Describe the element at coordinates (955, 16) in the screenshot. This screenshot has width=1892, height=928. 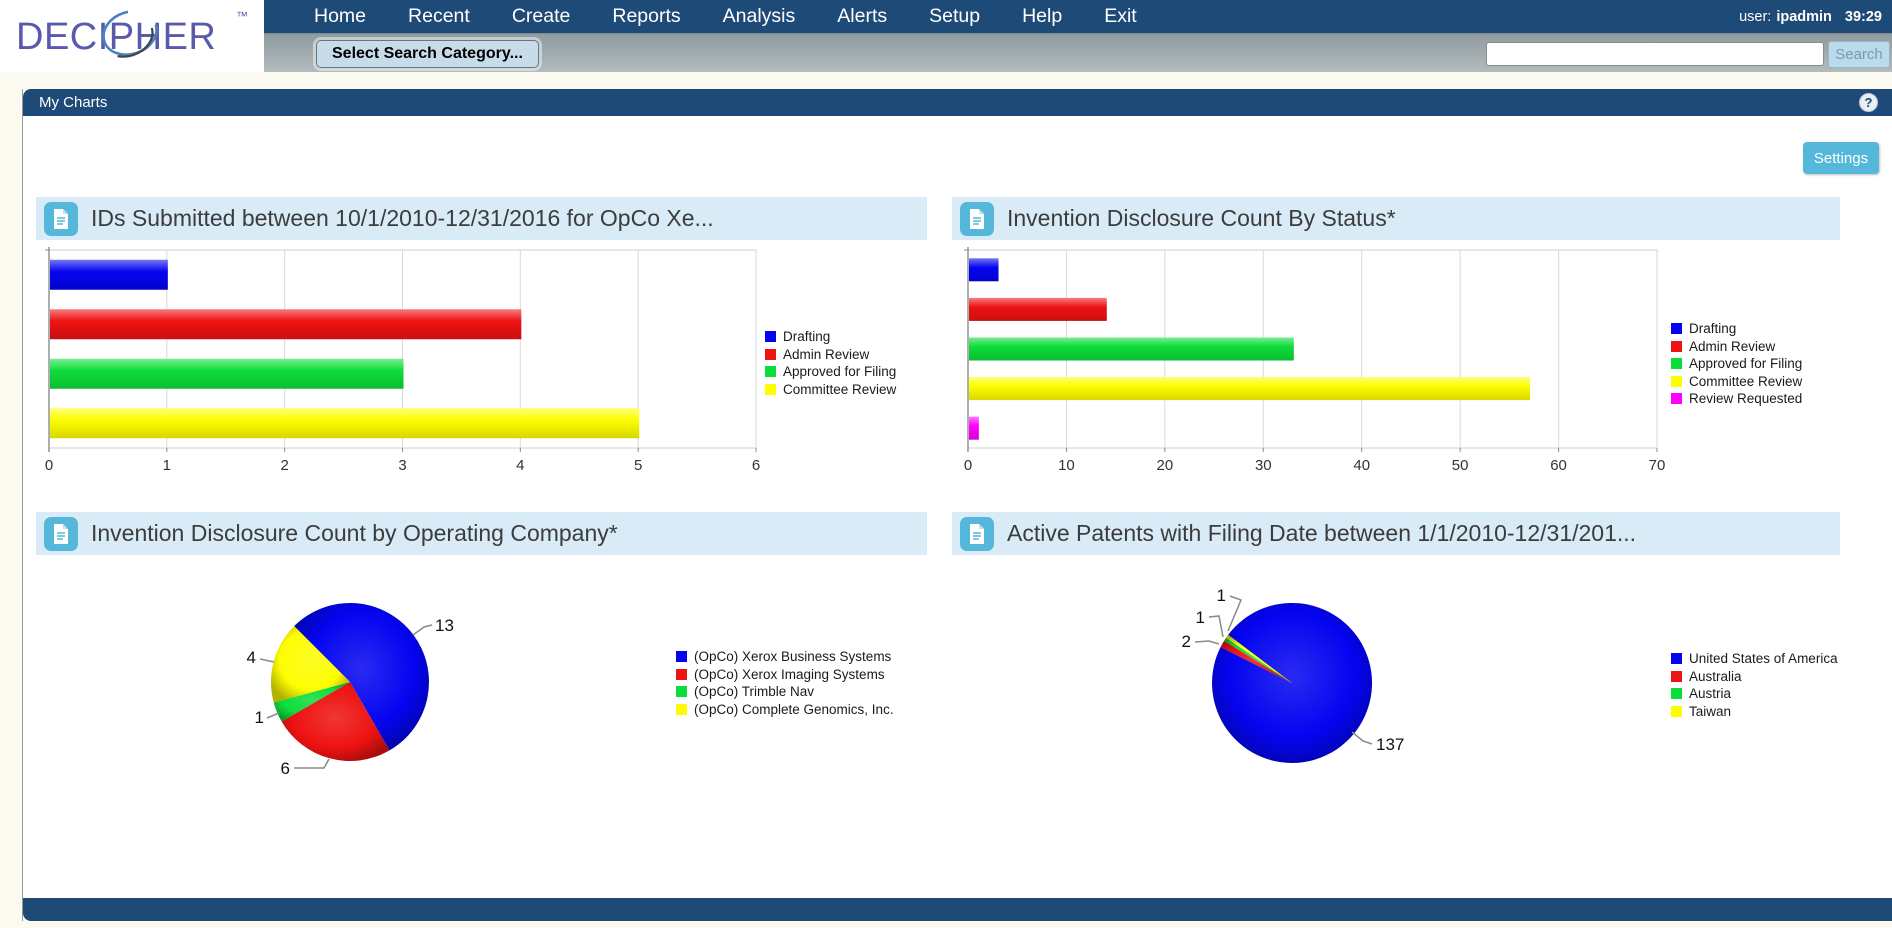
I see `nav-item-setup: Setup` at that location.